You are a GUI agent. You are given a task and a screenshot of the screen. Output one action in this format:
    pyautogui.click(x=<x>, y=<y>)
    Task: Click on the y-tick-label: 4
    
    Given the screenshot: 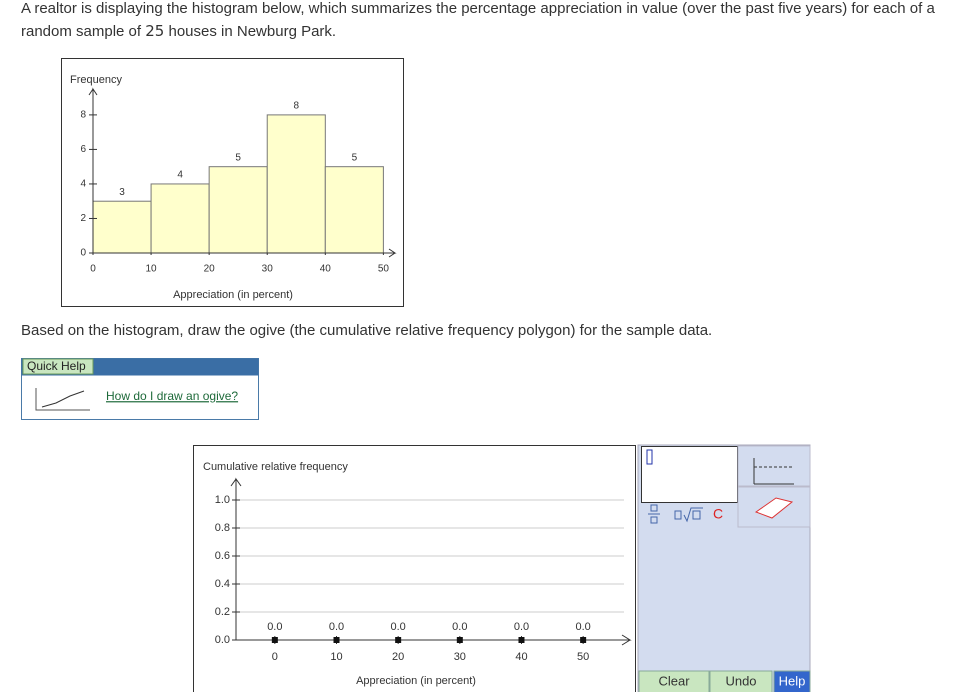 What is the action you would take?
    pyautogui.click(x=83, y=184)
    